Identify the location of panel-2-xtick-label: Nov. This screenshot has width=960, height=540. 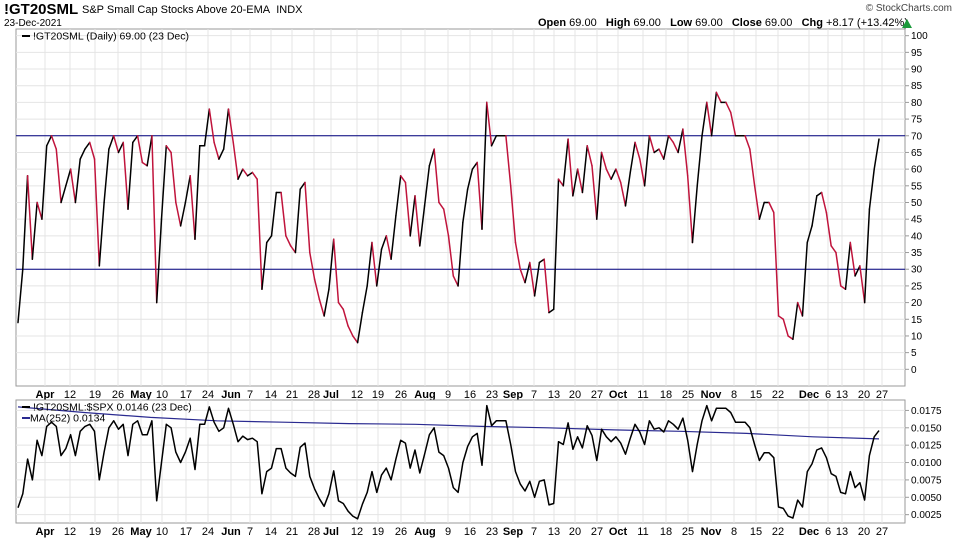
(712, 532).